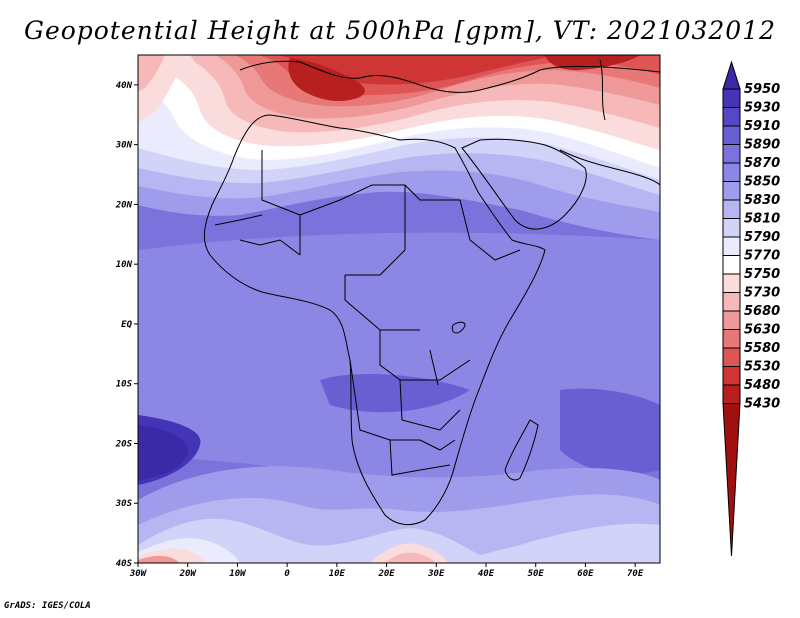 Image resolution: width=800 pixels, height=618 pixels. I want to click on lon-tick-label: 20W, so click(188, 574).